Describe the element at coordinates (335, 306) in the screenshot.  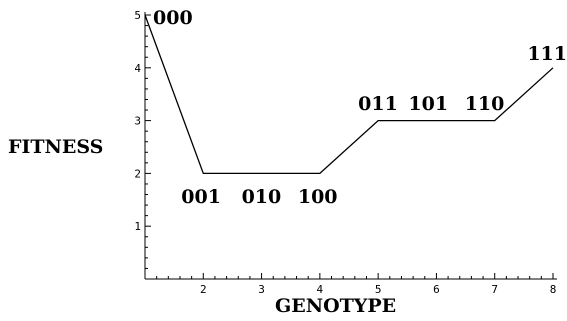
I see `x-axis-title: GENOTYPE` at that location.